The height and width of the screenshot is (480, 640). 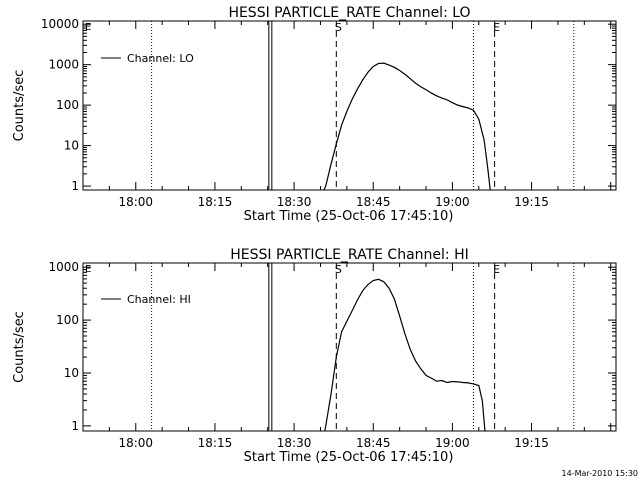 I want to click on footer-timestamp: 14-Mar-2010 15:30, so click(x=600, y=473).